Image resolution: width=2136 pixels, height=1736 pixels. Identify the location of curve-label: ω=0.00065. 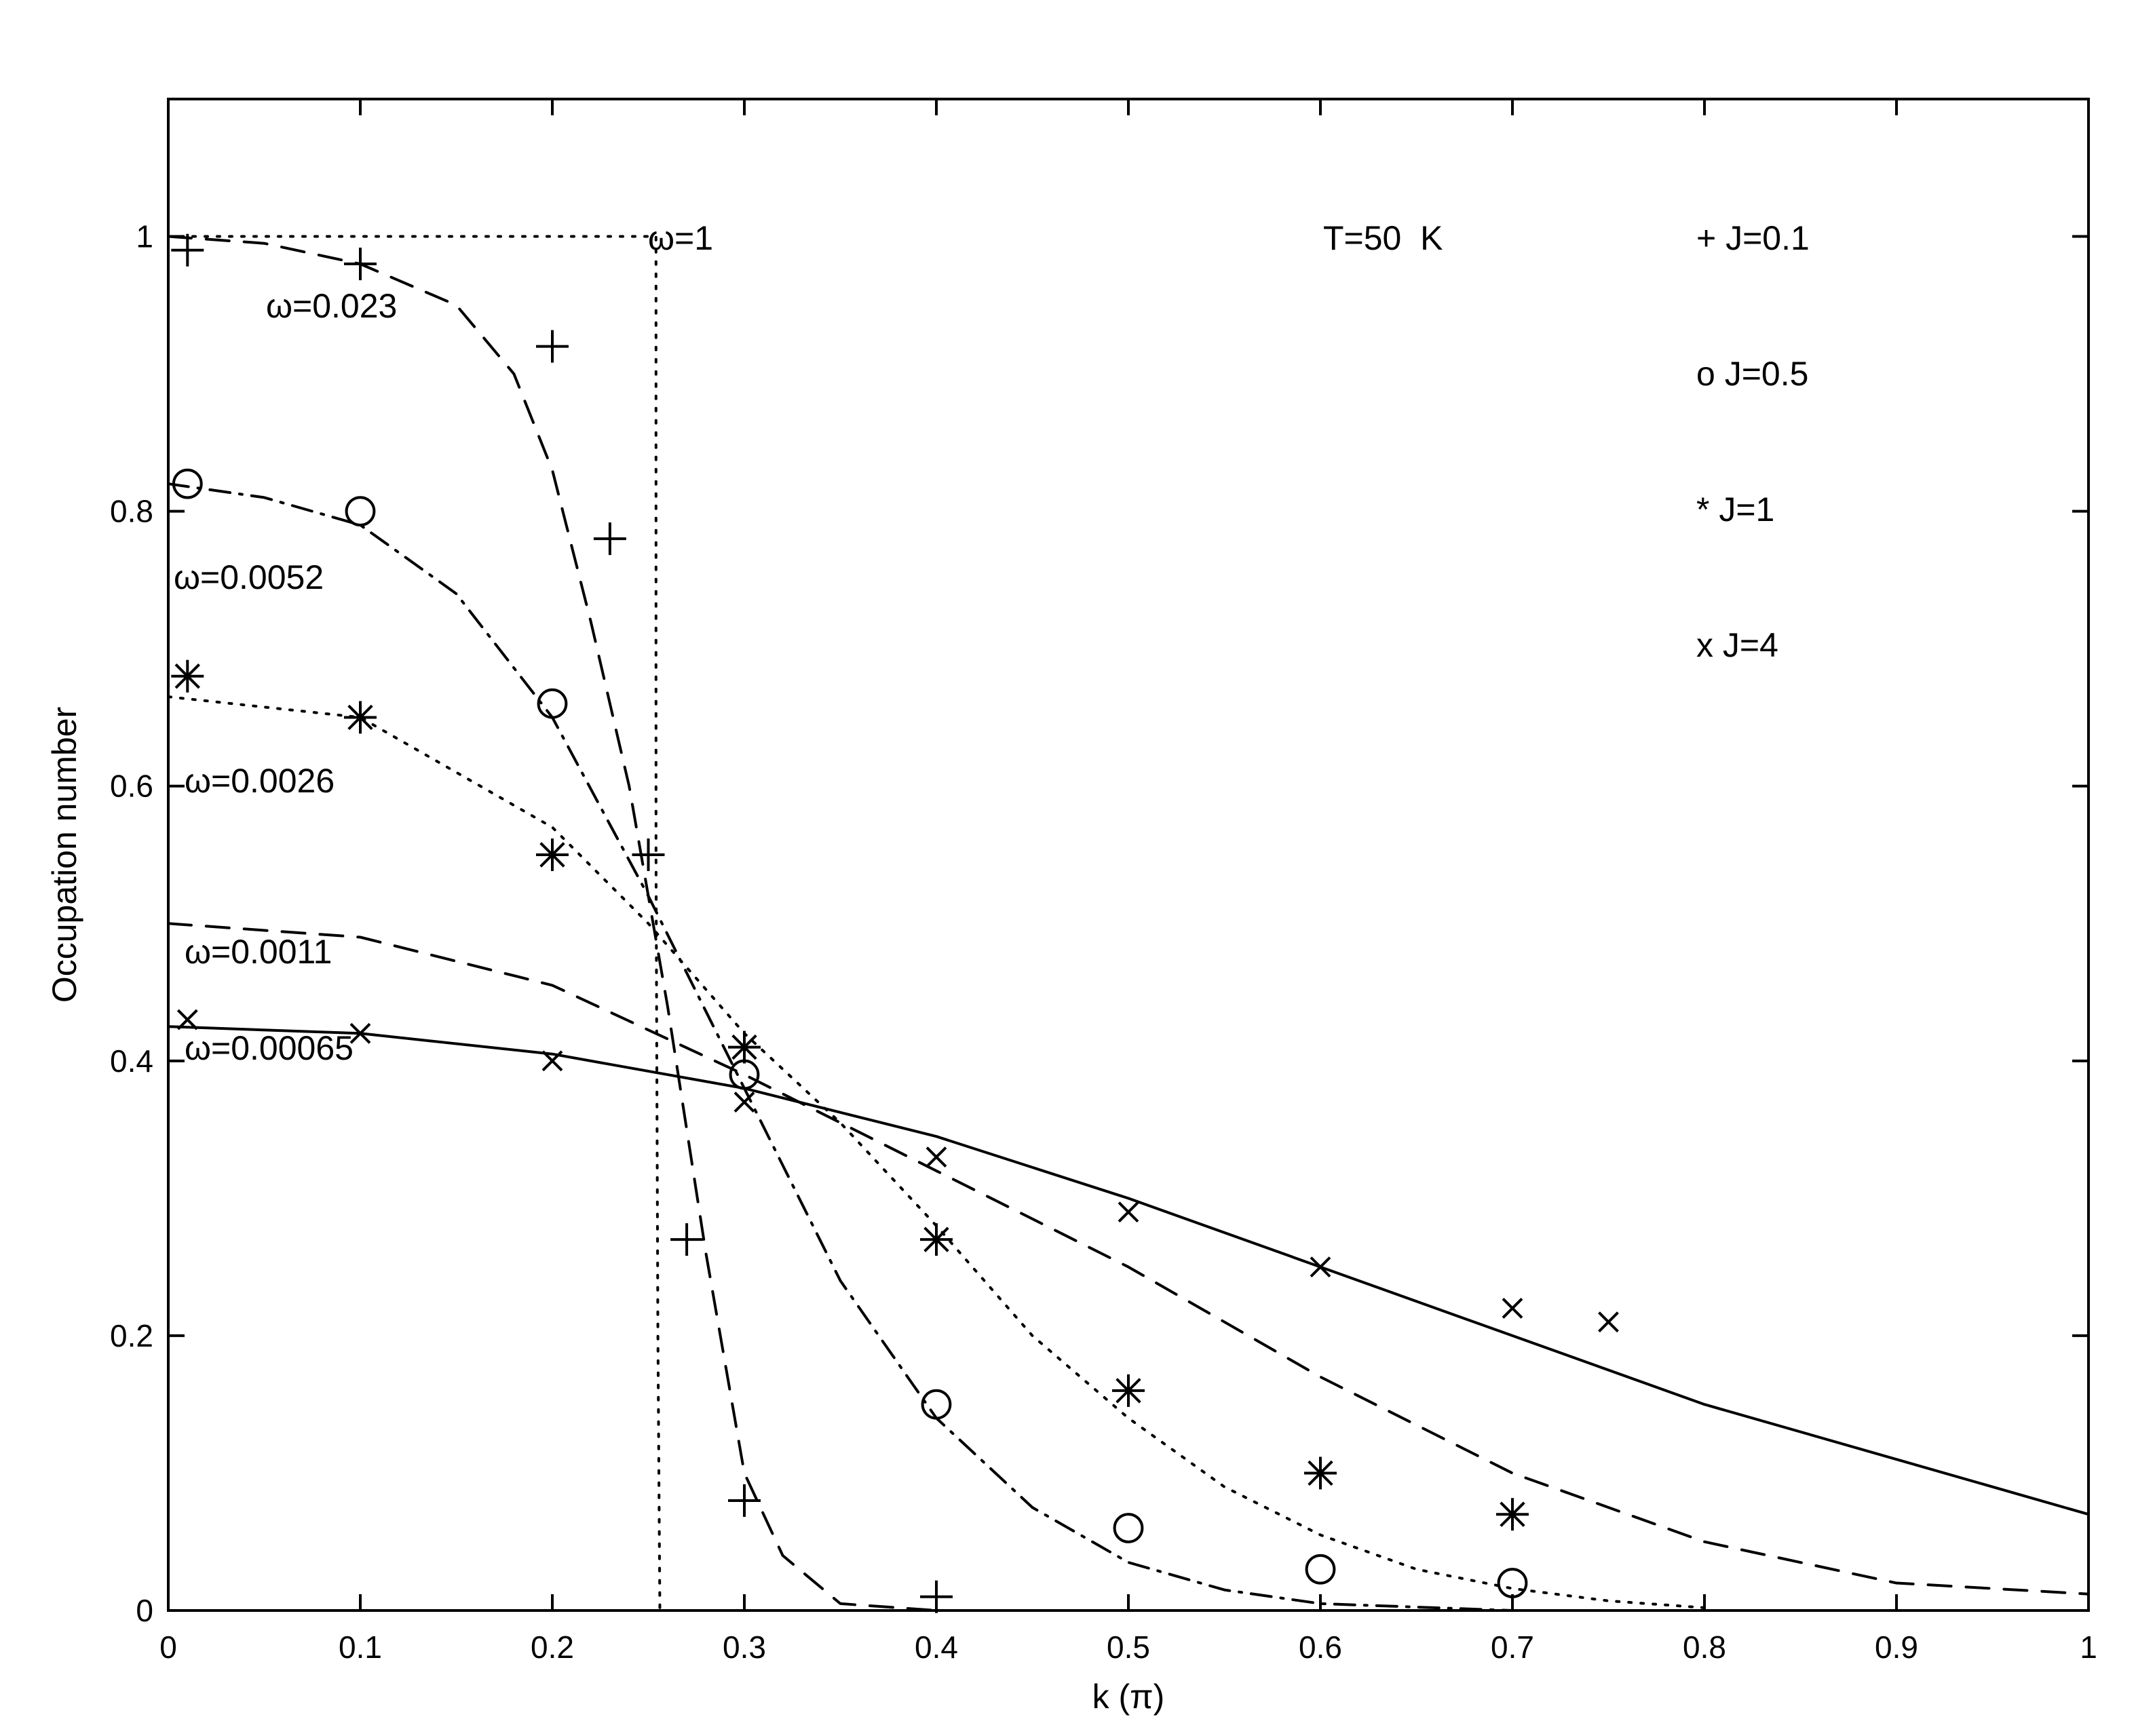
(269, 1048).